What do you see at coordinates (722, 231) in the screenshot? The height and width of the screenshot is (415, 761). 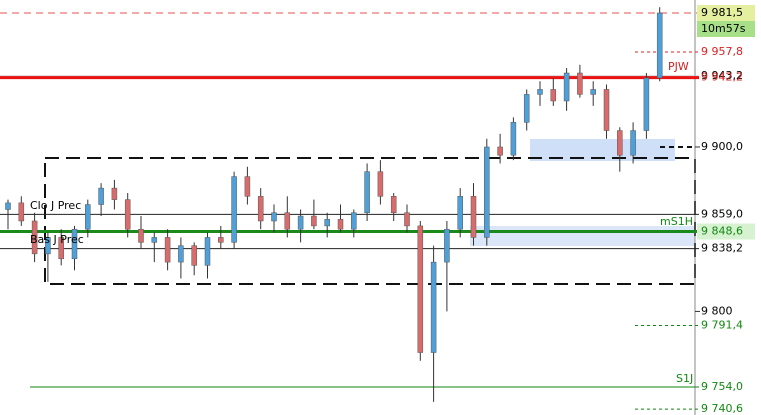 I see `level-label: 9 848,6` at bounding box center [722, 231].